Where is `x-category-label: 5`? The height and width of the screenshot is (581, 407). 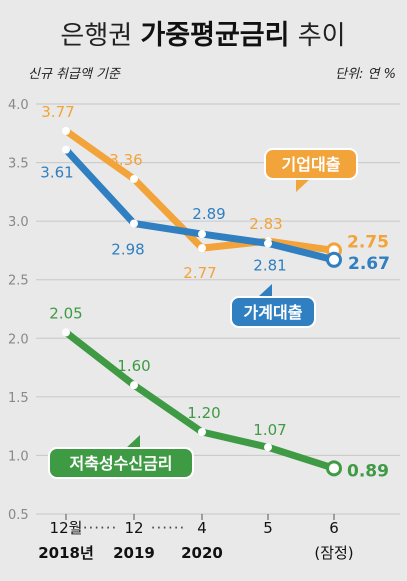 x-category-label: 5 is located at coordinates (268, 528).